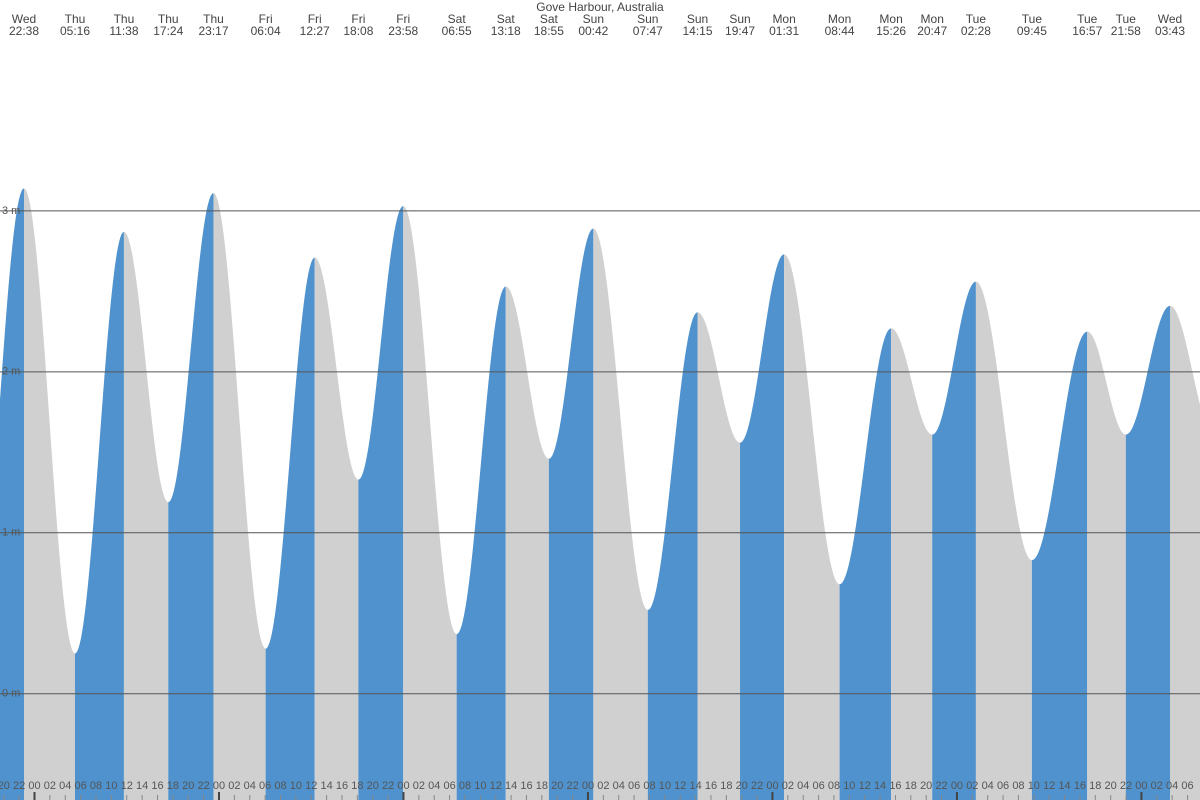  What do you see at coordinates (740, 31) in the screenshot?
I see `extreme-time: 19:47` at bounding box center [740, 31].